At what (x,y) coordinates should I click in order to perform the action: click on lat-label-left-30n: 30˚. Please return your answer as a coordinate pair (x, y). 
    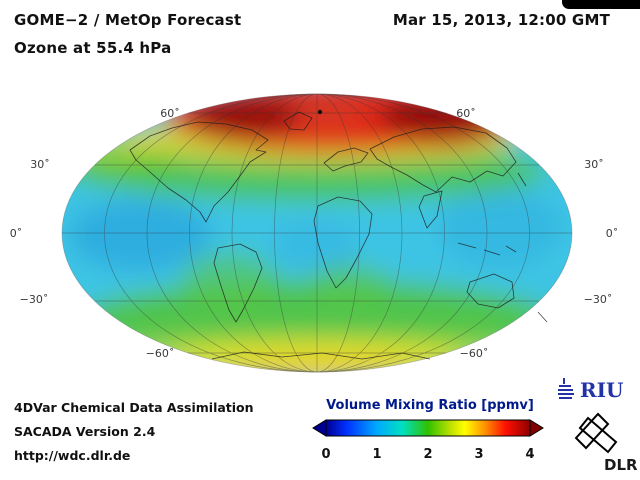
    Looking at the image, I should click on (40, 164).